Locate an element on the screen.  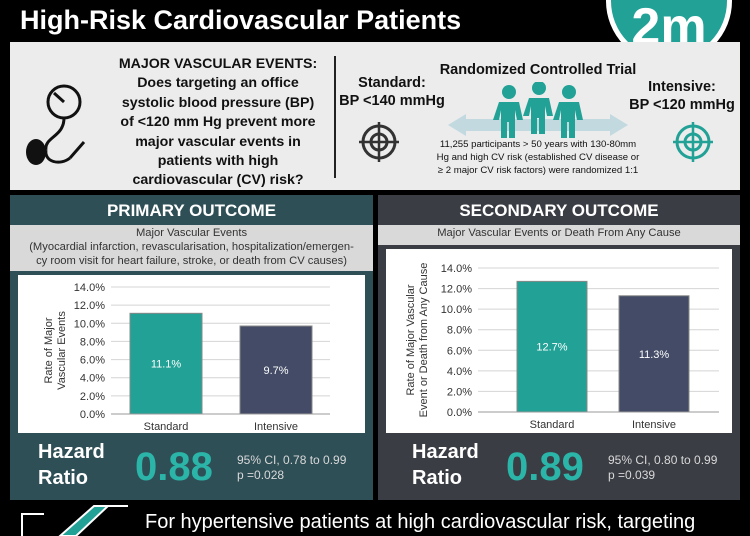
divider is located at coordinates (335, 117).